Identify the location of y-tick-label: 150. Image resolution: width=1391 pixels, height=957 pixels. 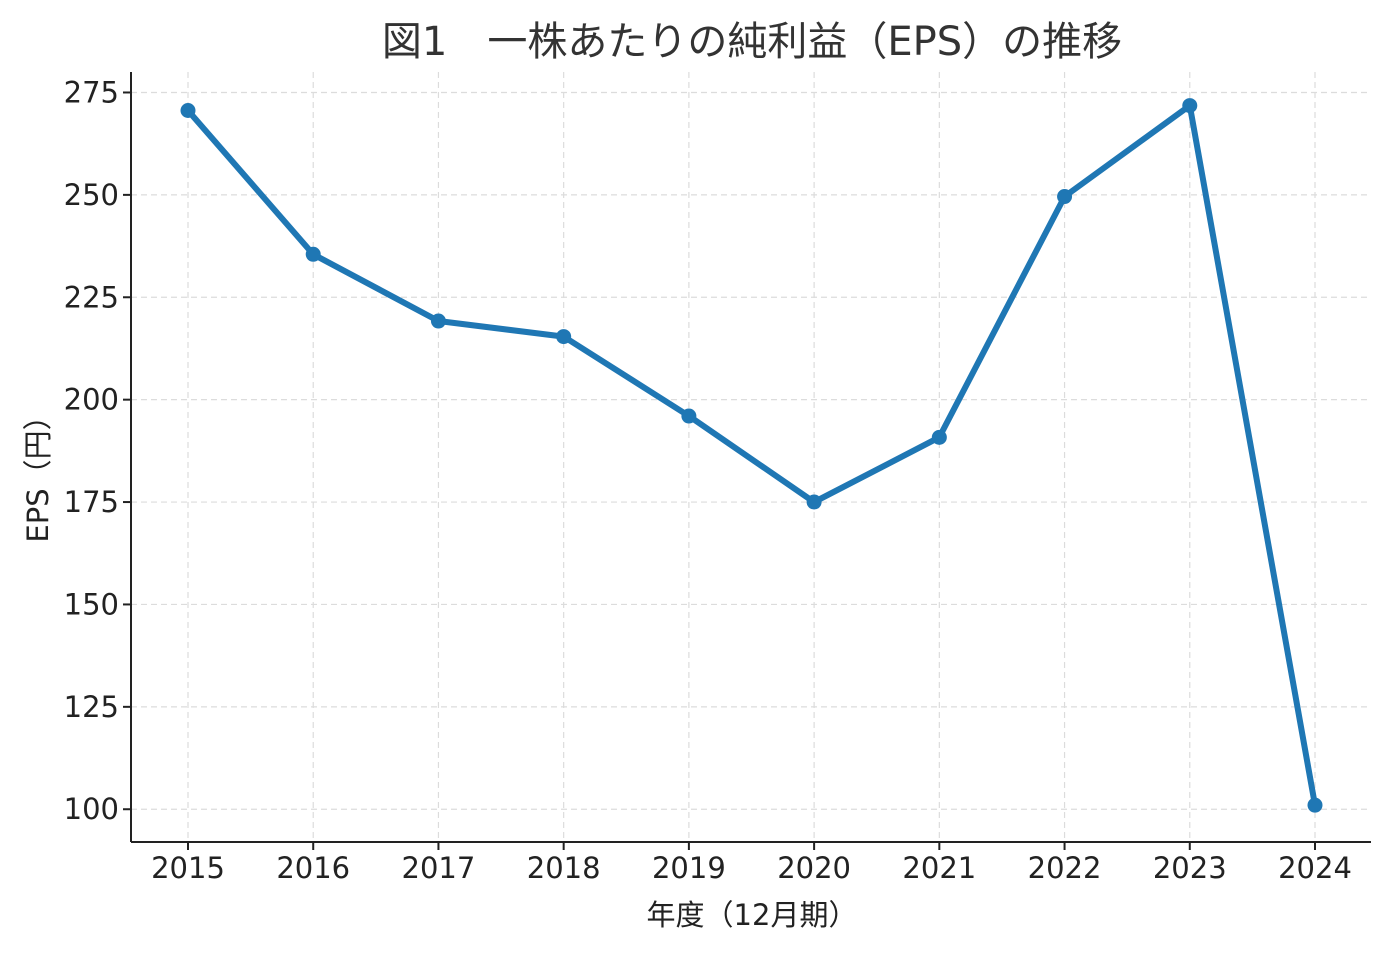
(91, 604).